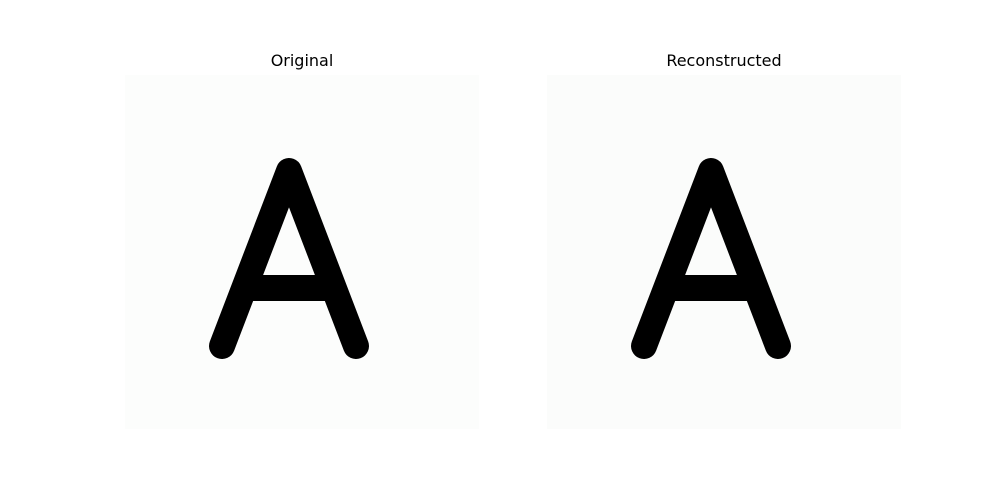 This screenshot has height=500, width=1000. What do you see at coordinates (724, 60) in the screenshot?
I see `panel-title-reconstructed: Reconstructed` at bounding box center [724, 60].